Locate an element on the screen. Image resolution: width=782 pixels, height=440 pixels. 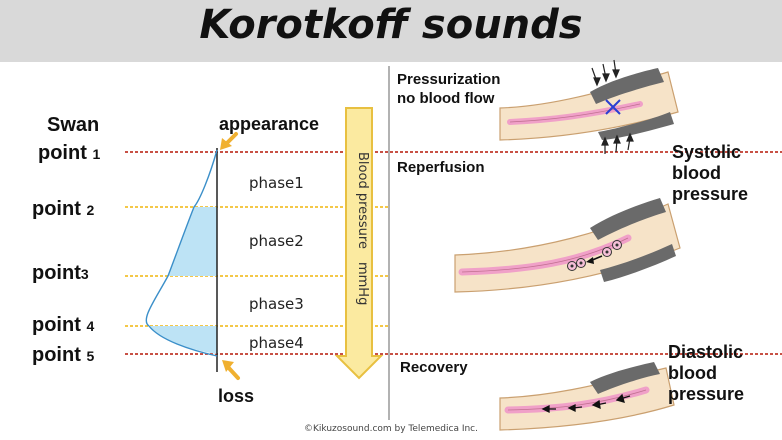
copyright-text: ©Kikuzosound.com by Telemedica Inc. is located at coordinates (391, 429).